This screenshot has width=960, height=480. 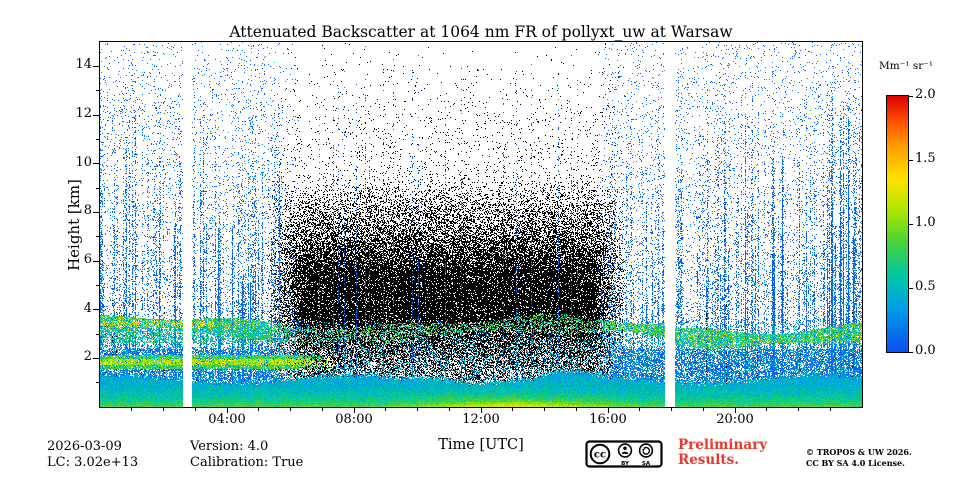 What do you see at coordinates (481, 445) in the screenshot?
I see `x-axis-label: Time [UTC]` at bounding box center [481, 445].